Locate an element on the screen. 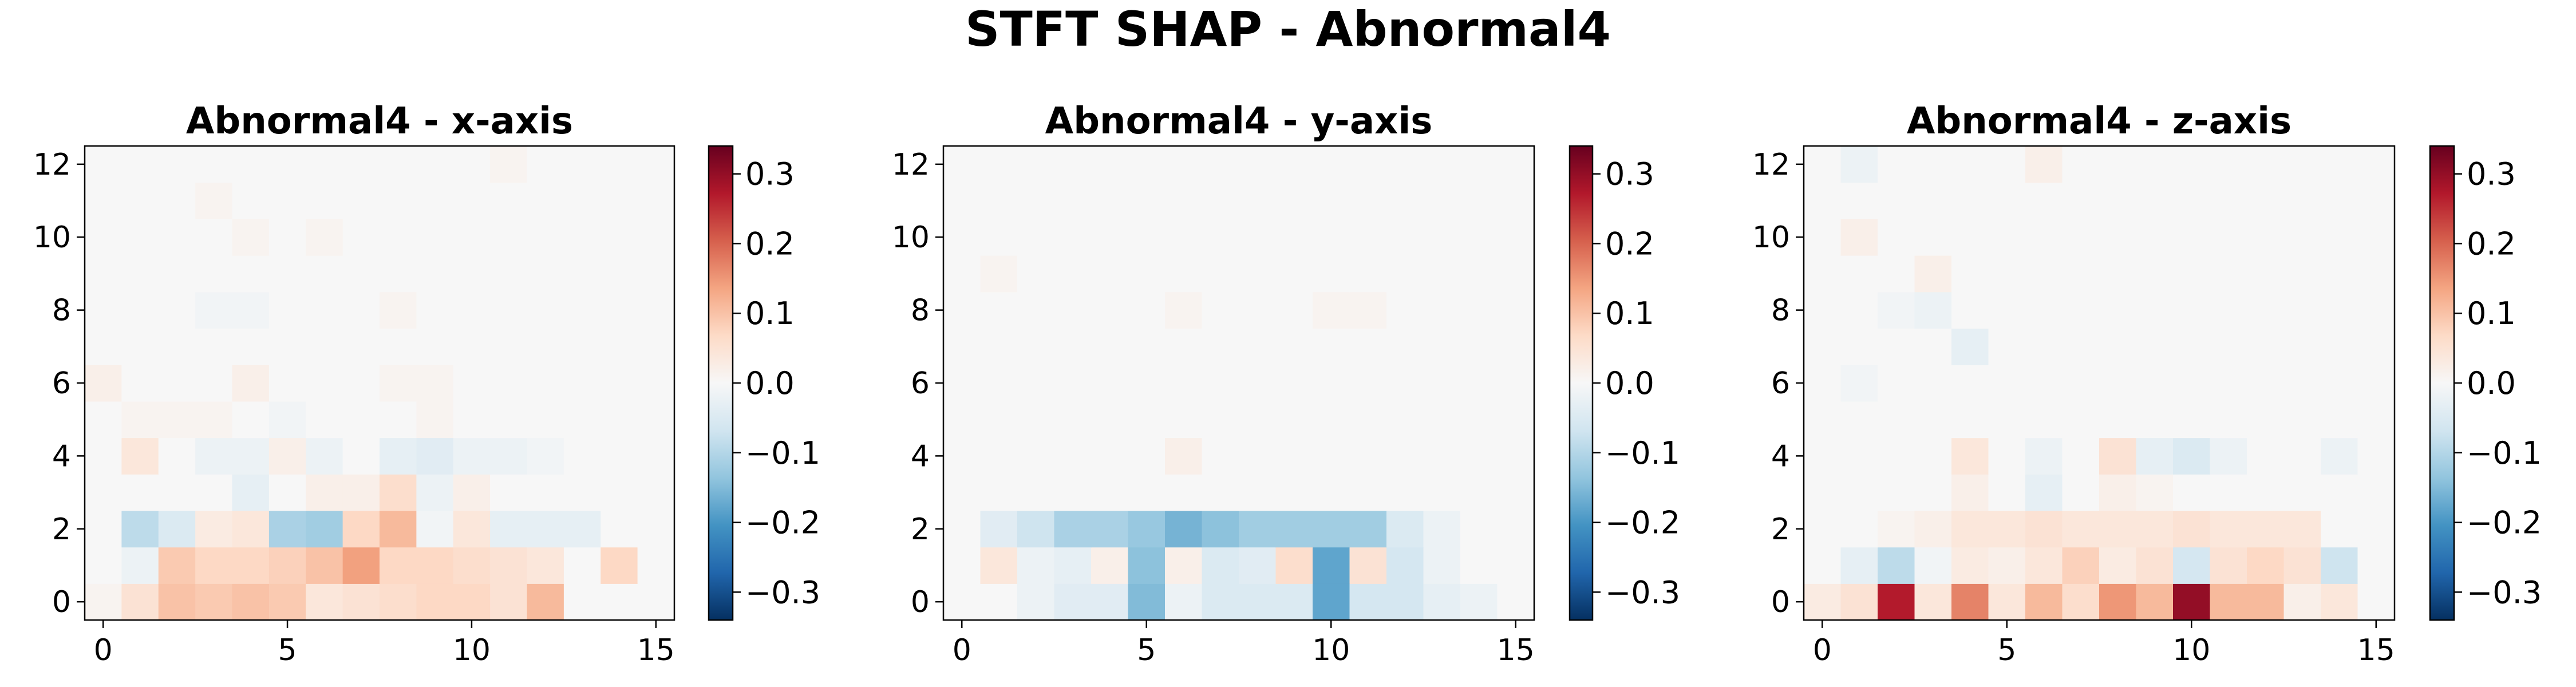 Image resolution: width=2576 pixels, height=687 pixels. y-tick-label: 0 is located at coordinates (61, 602).